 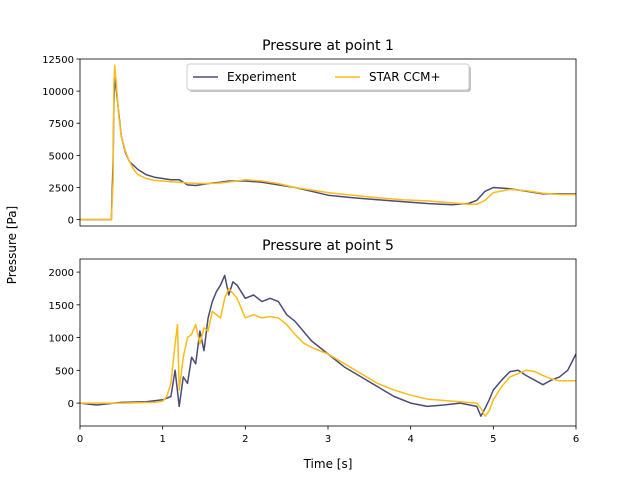 What do you see at coordinates (64, 371) in the screenshot?
I see `y-tick-label: 500` at bounding box center [64, 371].